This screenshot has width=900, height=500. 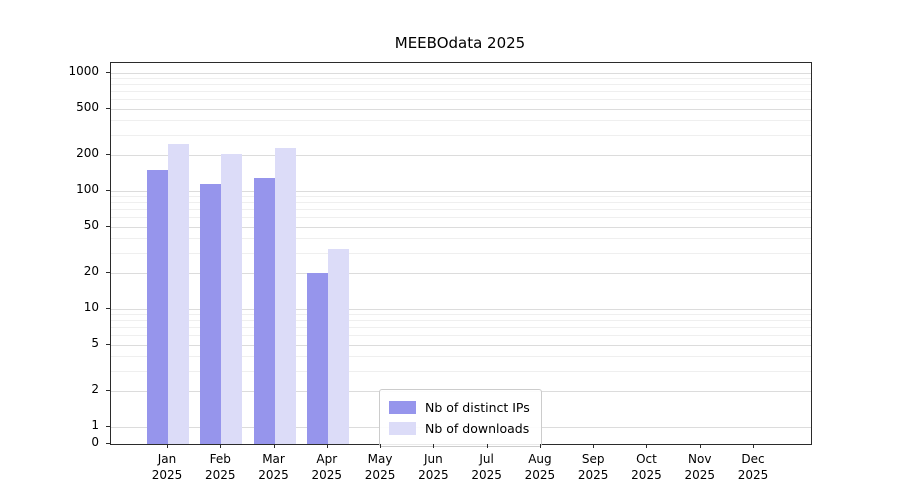 I want to click on x-tick-month: Dec, so click(x=753, y=459).